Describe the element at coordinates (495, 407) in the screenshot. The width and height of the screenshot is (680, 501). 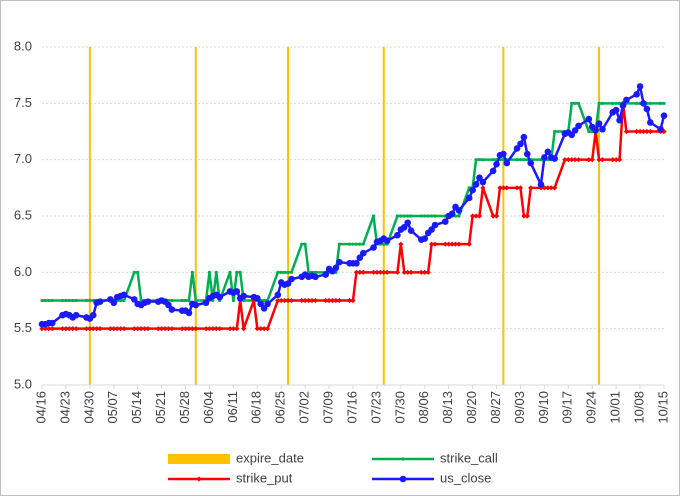
I see `x-tick-label: 08/27` at that location.